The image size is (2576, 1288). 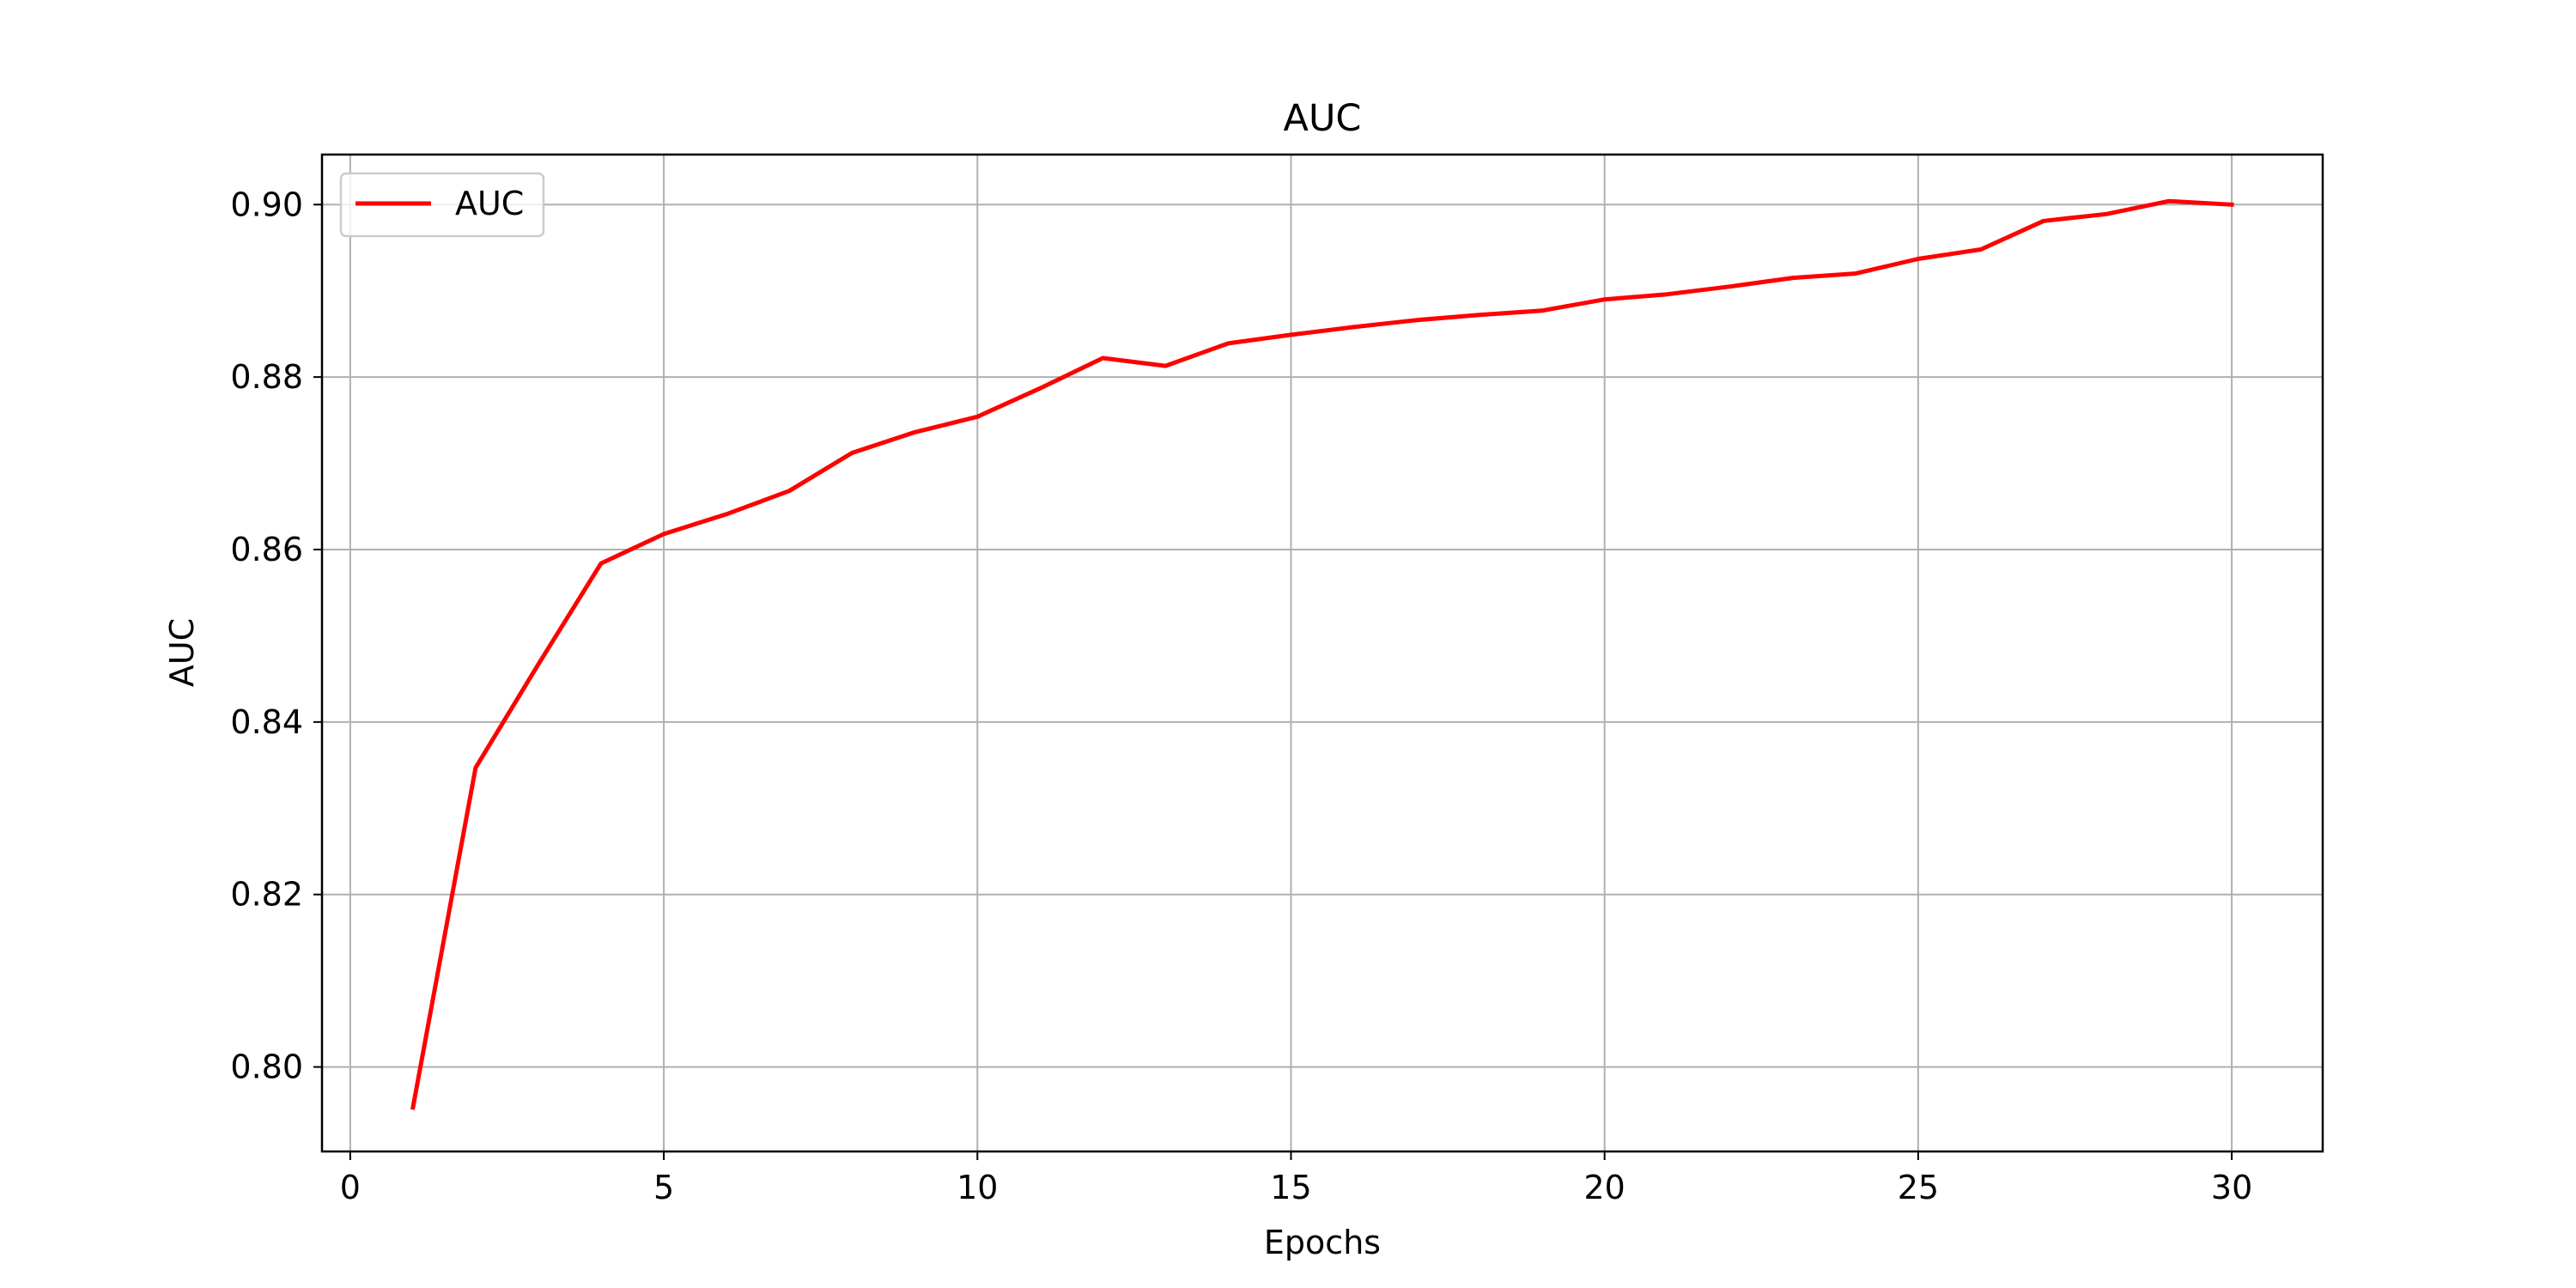 What do you see at coordinates (266, 1067) in the screenshot?
I see `y-tick-label: 0.80` at bounding box center [266, 1067].